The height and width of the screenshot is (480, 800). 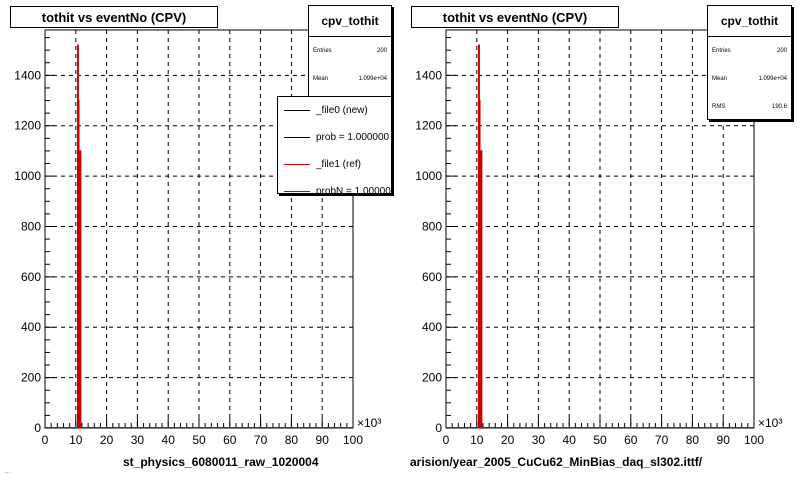 I want to click on legend-item: prob = 1.000000, so click(x=334, y=137).